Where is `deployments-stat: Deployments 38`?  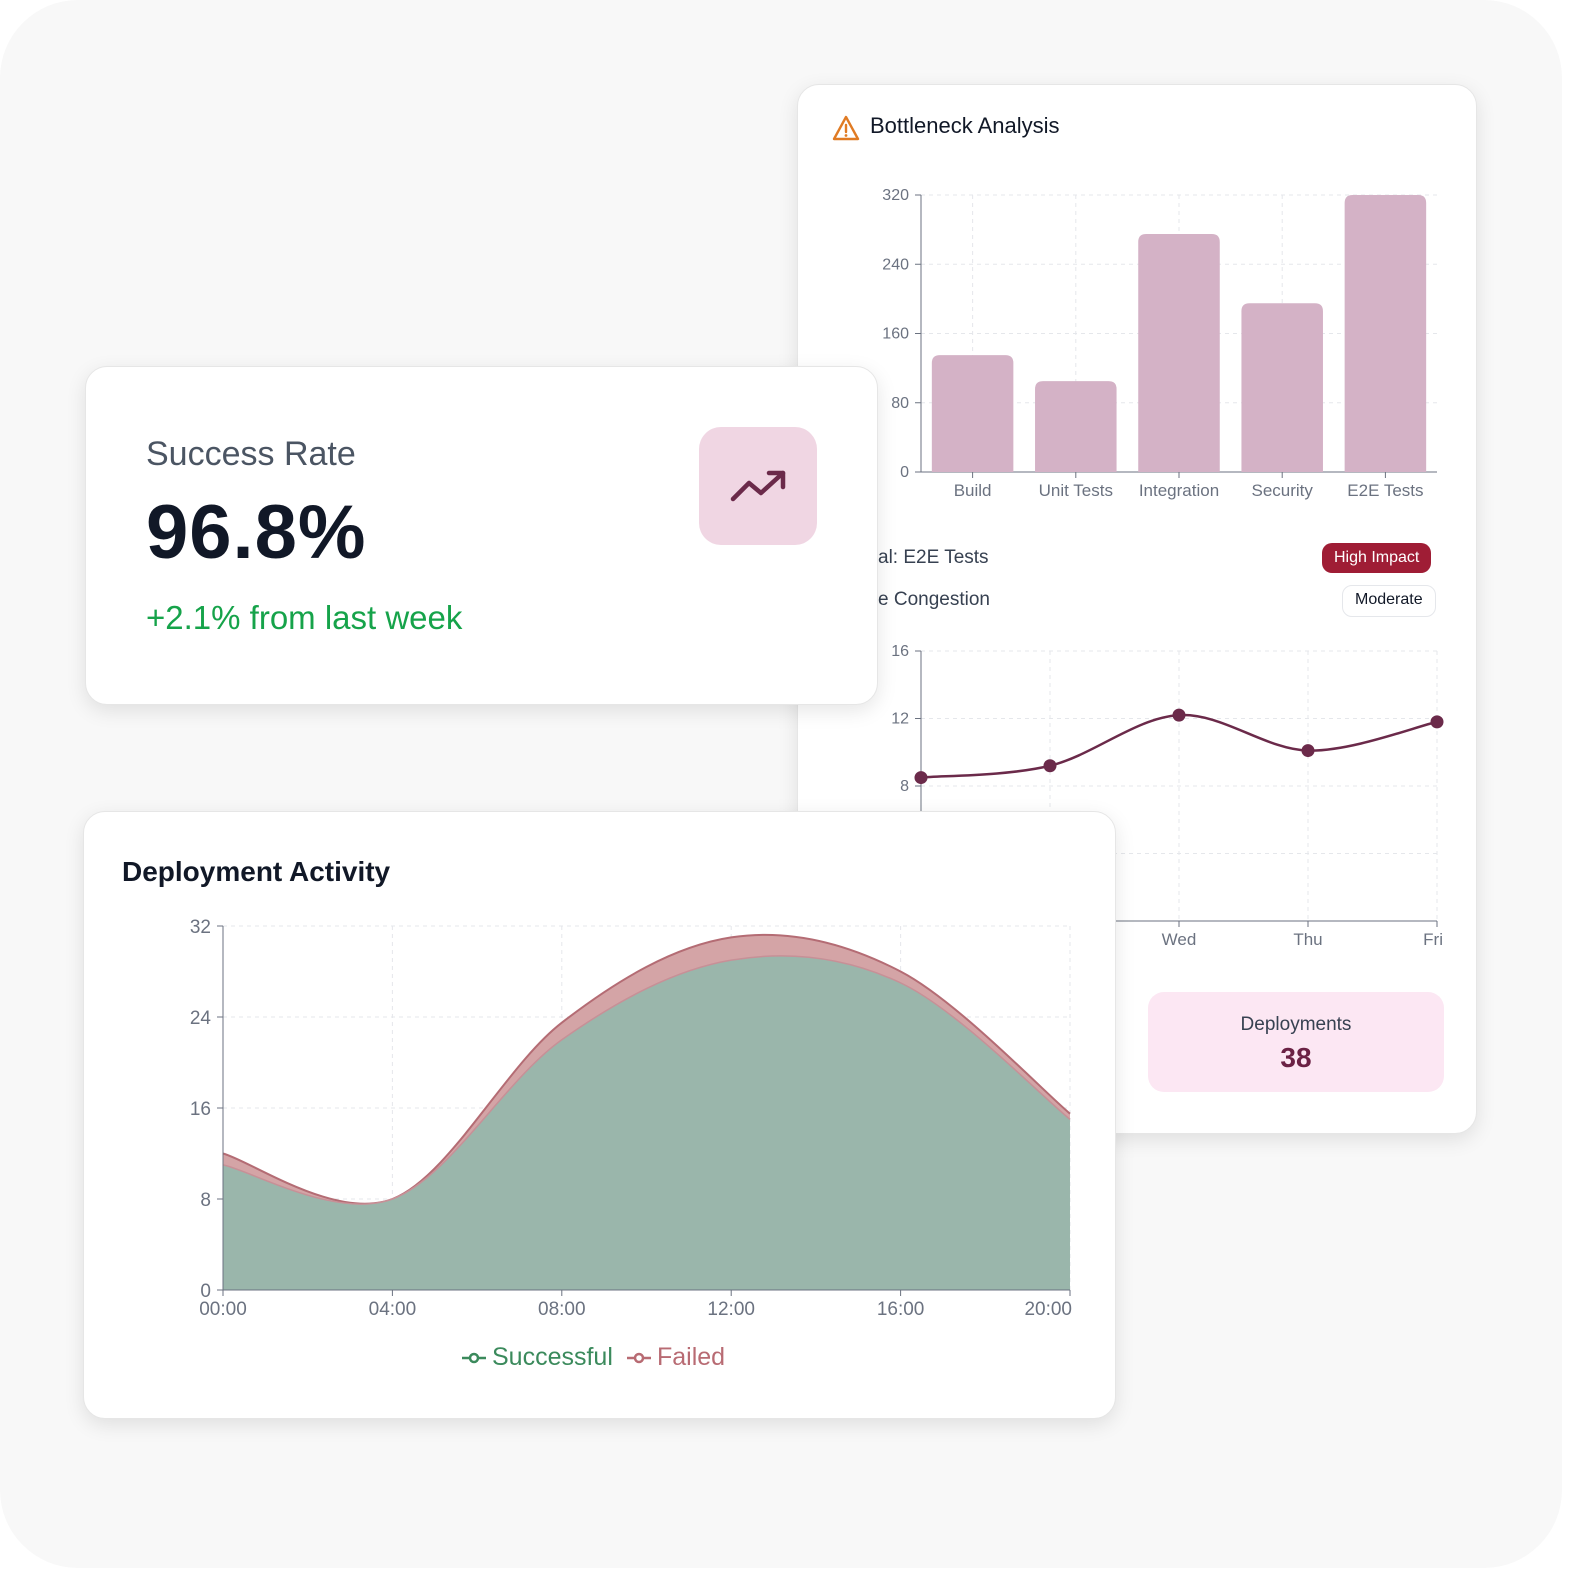 deployments-stat: Deployments 38 is located at coordinates (1296, 1042).